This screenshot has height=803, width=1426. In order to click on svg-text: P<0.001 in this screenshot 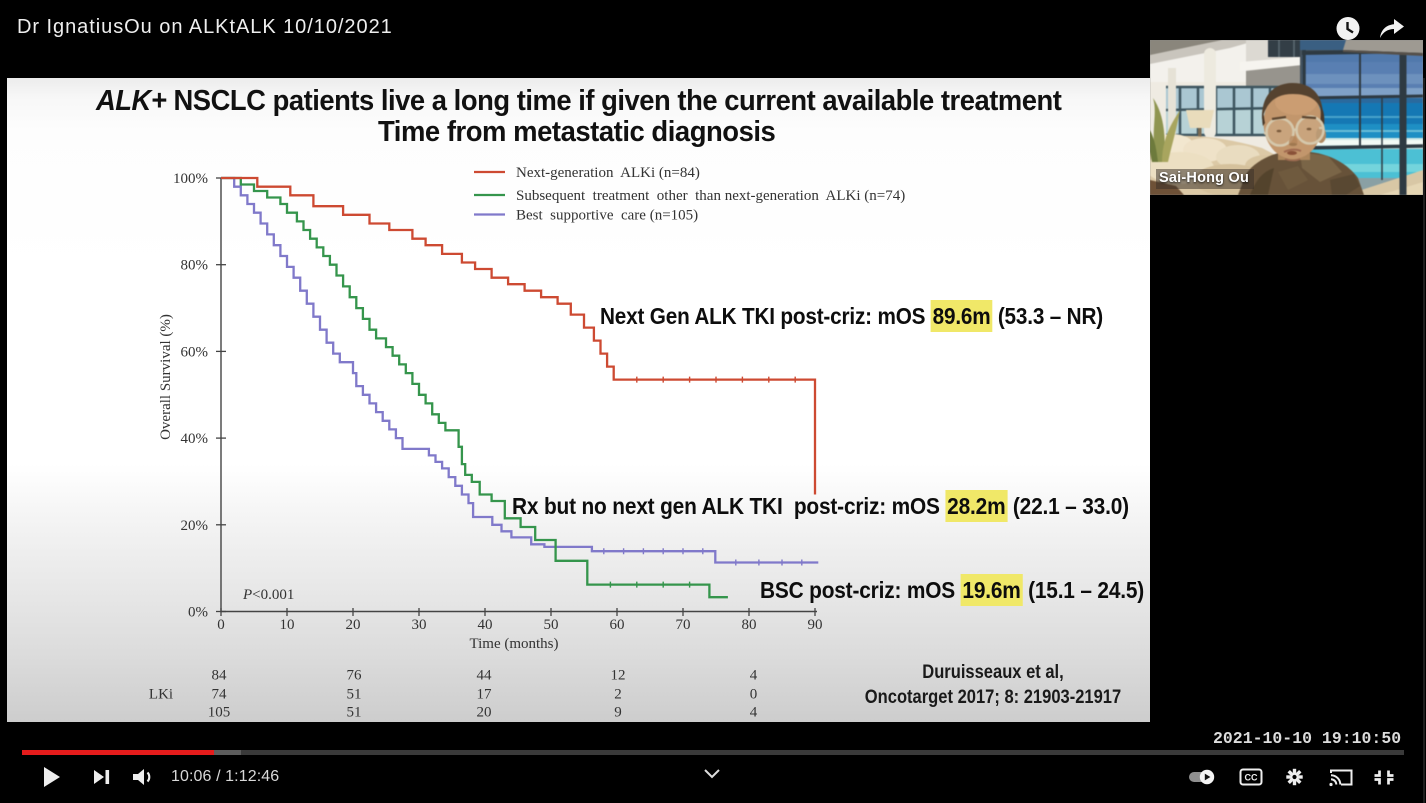, I will do `click(268, 595)`.